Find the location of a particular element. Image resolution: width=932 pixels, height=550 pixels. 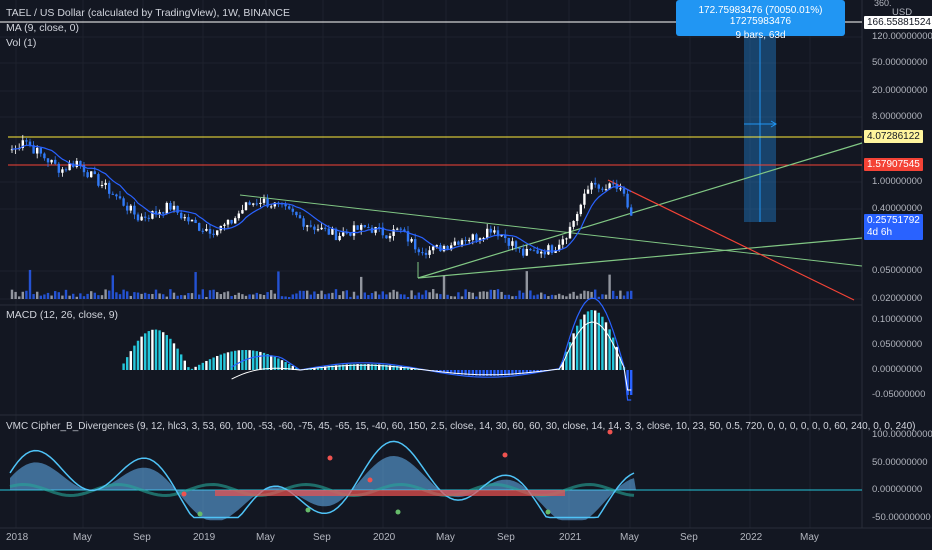

macd-legend: MACD (12, 26, close, 9) is located at coordinates (62, 315).